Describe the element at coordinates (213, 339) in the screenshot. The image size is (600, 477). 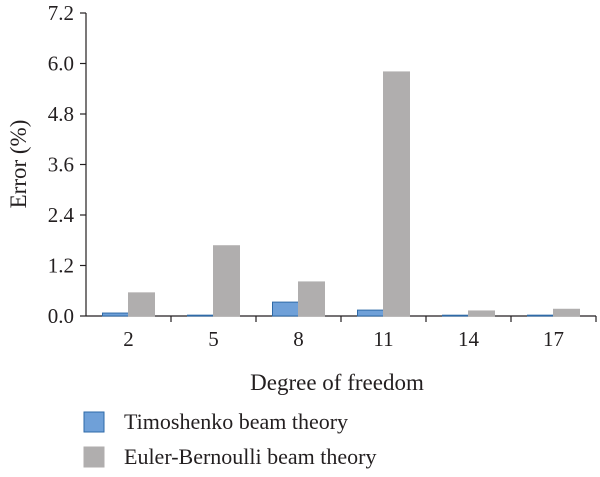
I see `x-tick-label: 5` at that location.